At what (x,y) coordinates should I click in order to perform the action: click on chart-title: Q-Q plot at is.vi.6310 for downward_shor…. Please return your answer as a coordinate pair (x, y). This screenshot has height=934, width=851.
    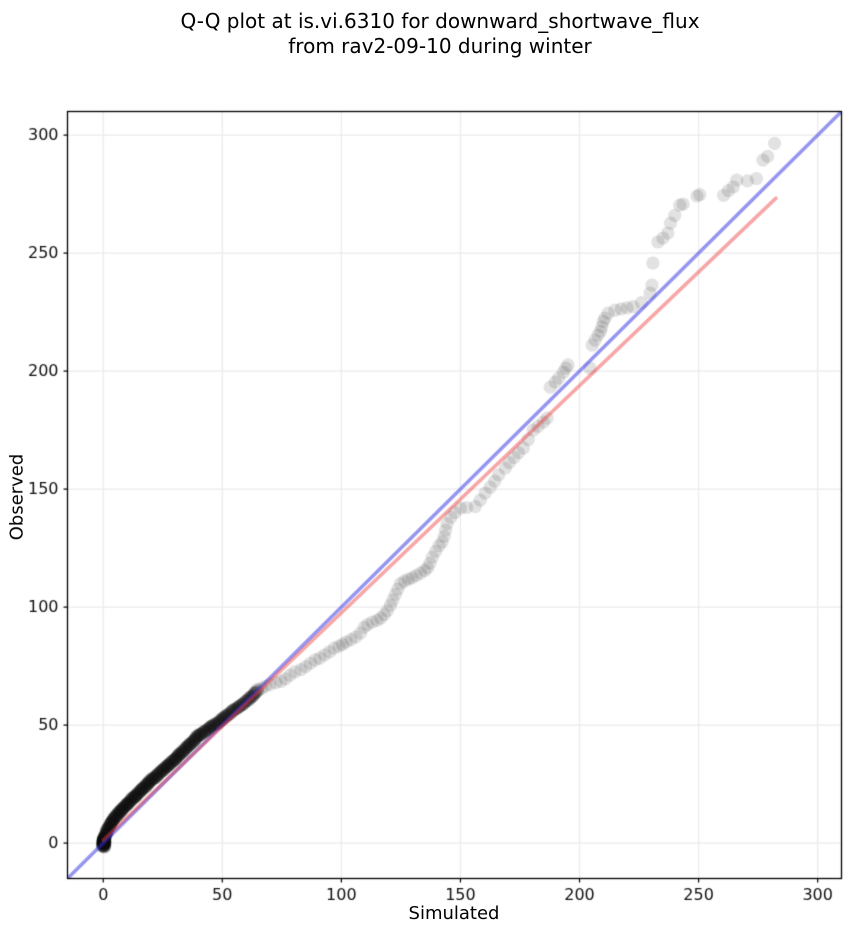
    Looking at the image, I should click on (435, 34).